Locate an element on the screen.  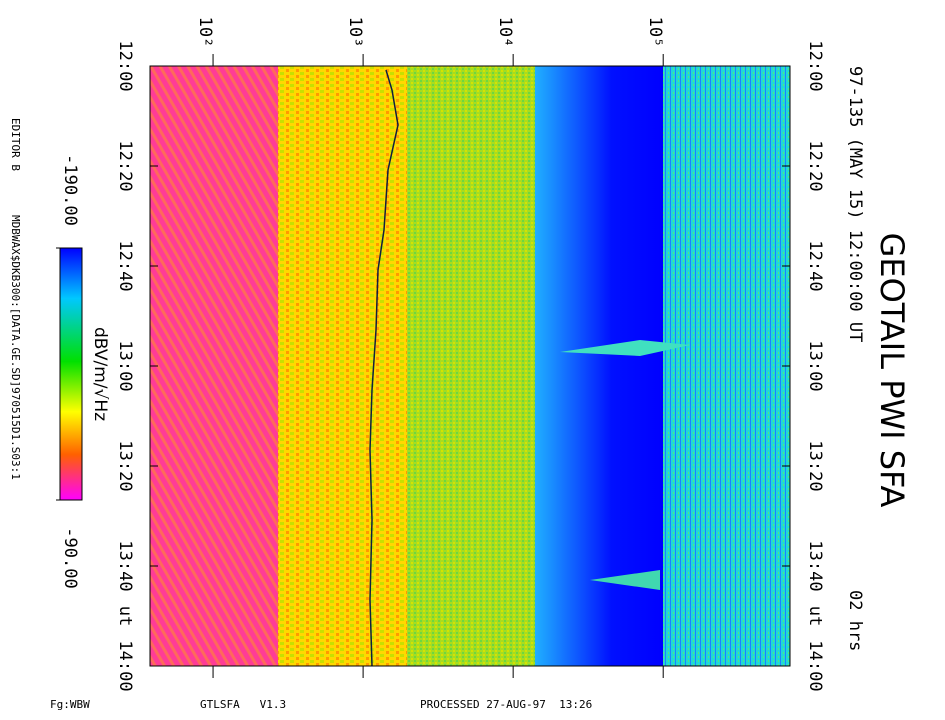
x-tick-label: 10³ is located at coordinates (355, 32).